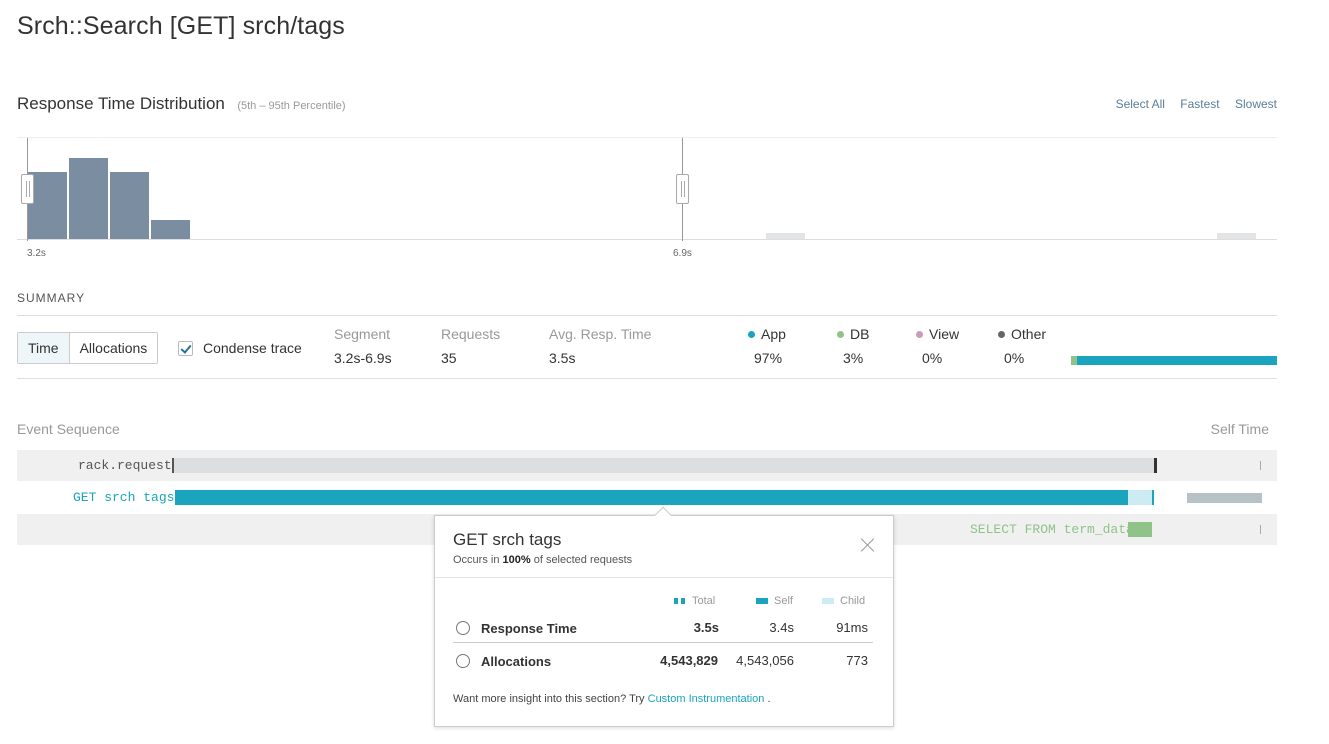 This screenshot has height=744, width=1329. I want to click on view-label: View, so click(944, 334).